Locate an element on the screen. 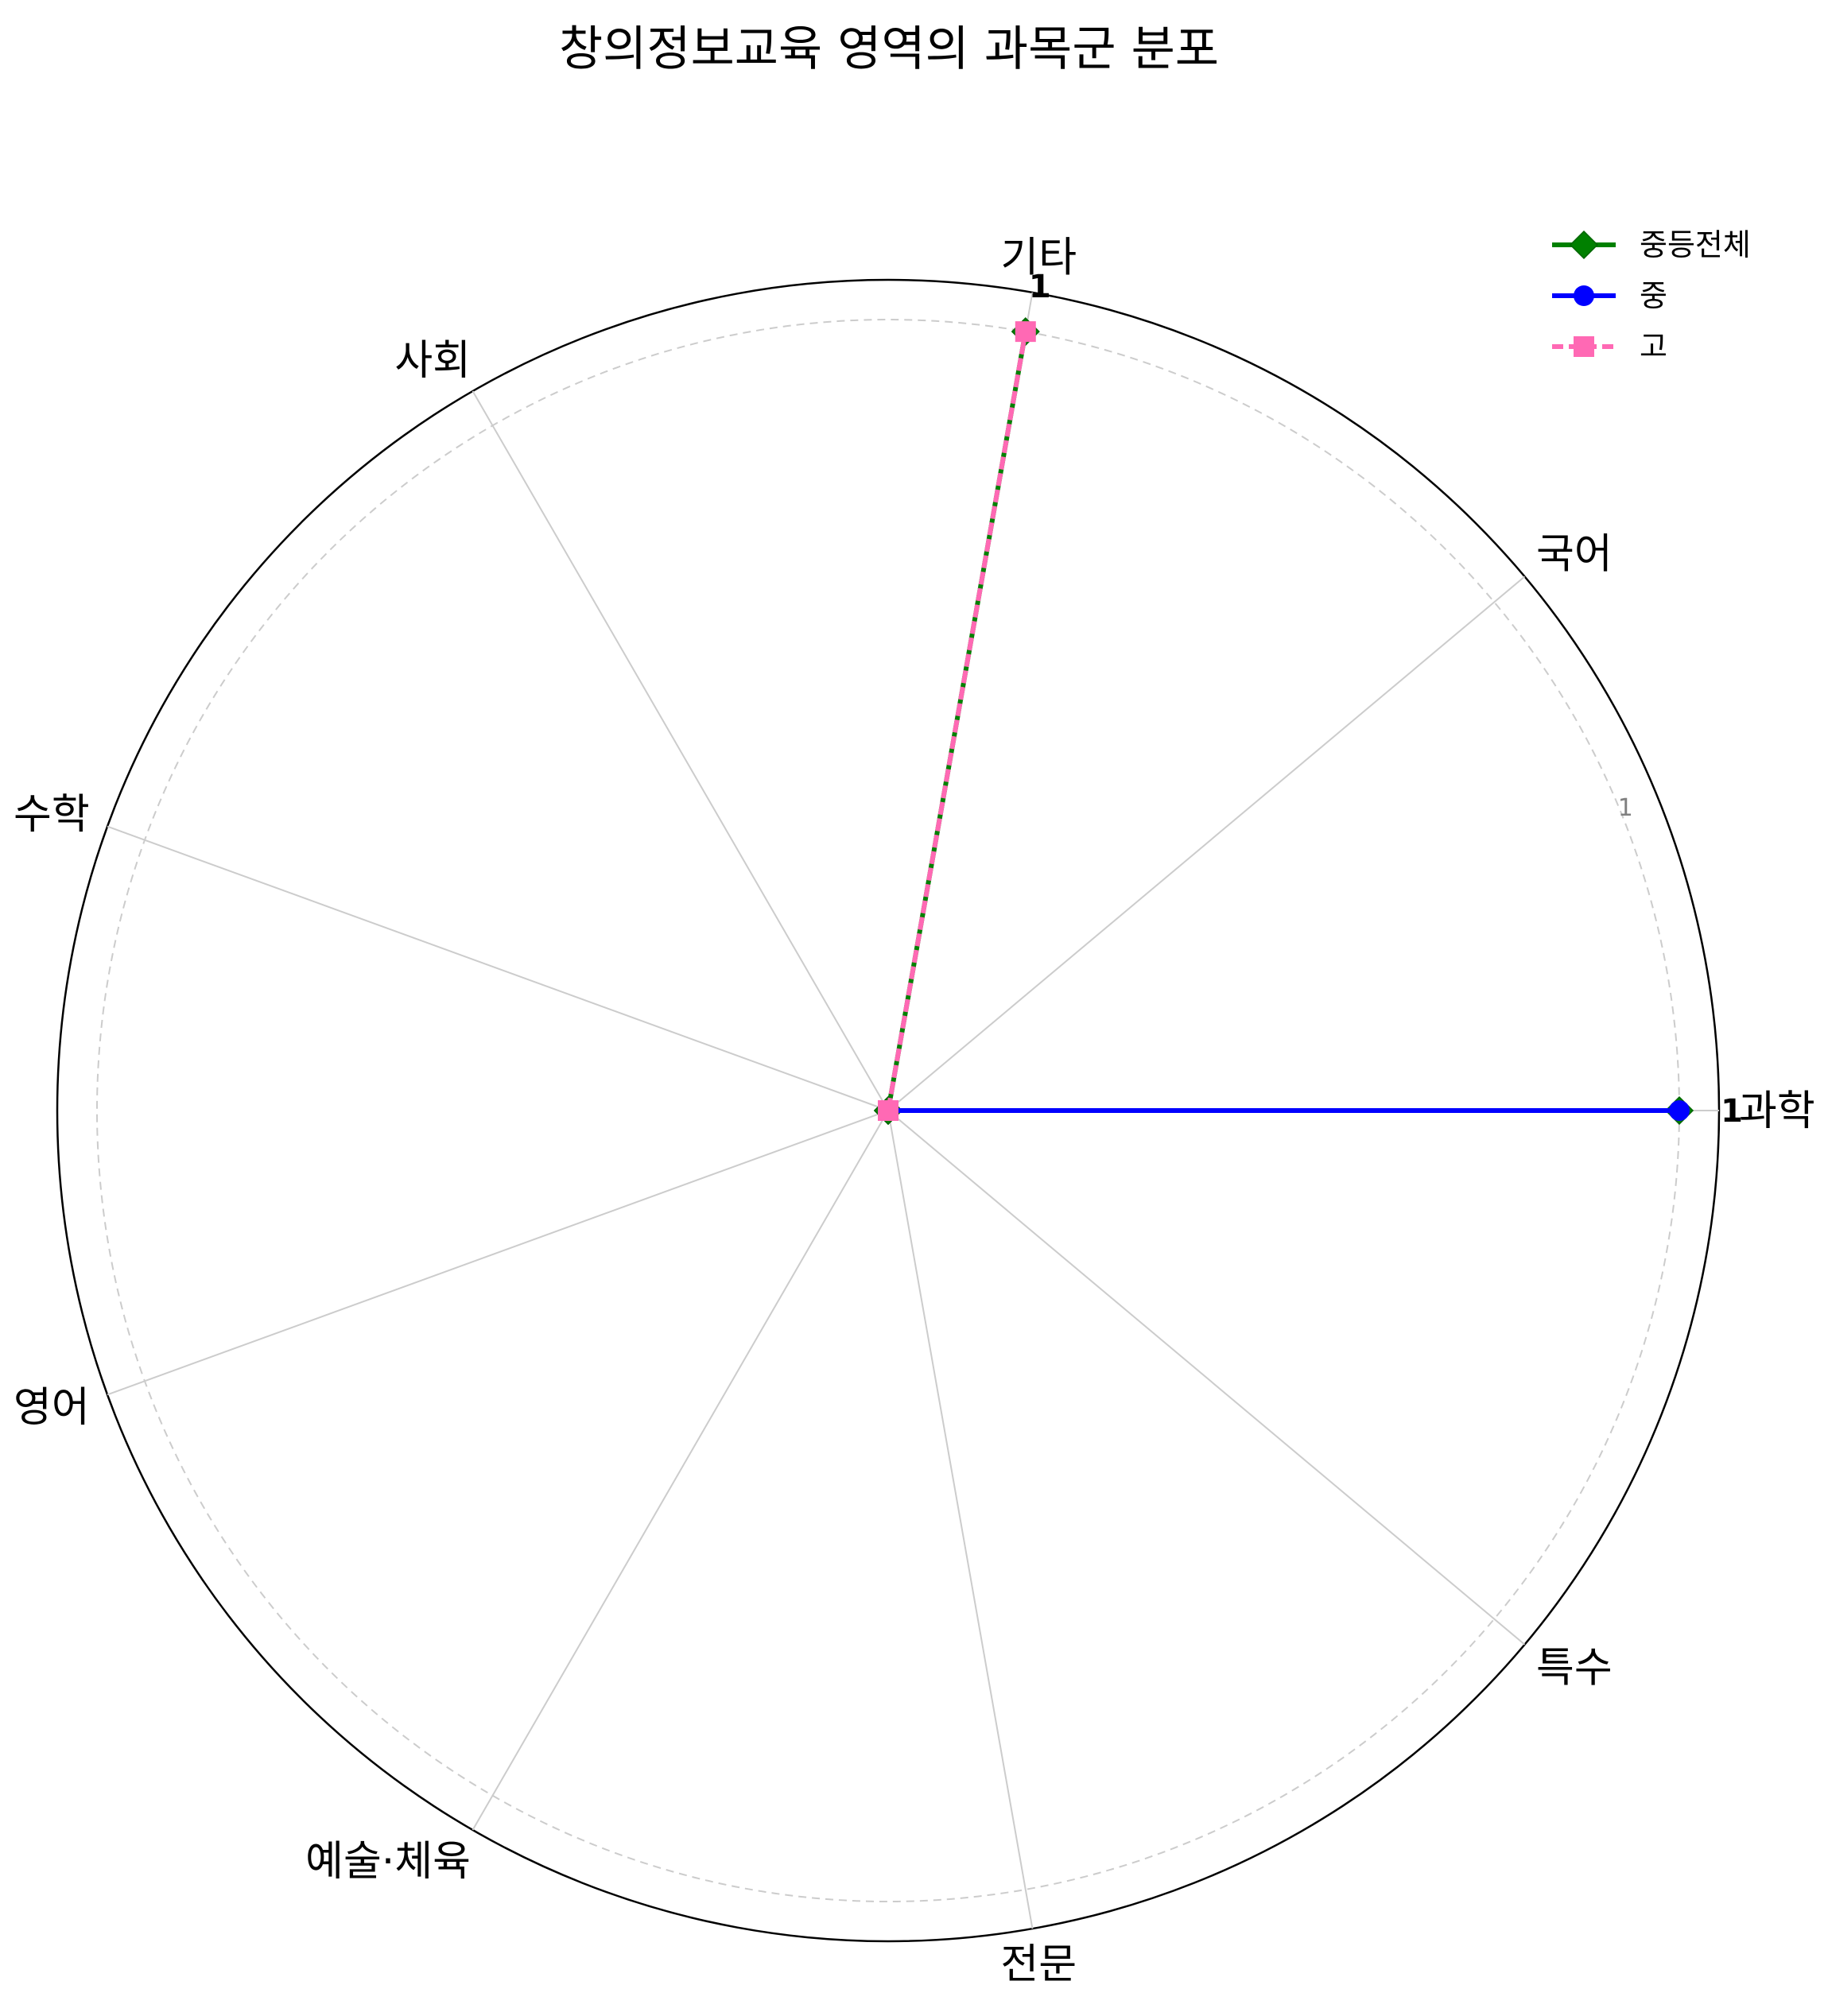  category-label-전문: 전문 is located at coordinates (1038, 1964).